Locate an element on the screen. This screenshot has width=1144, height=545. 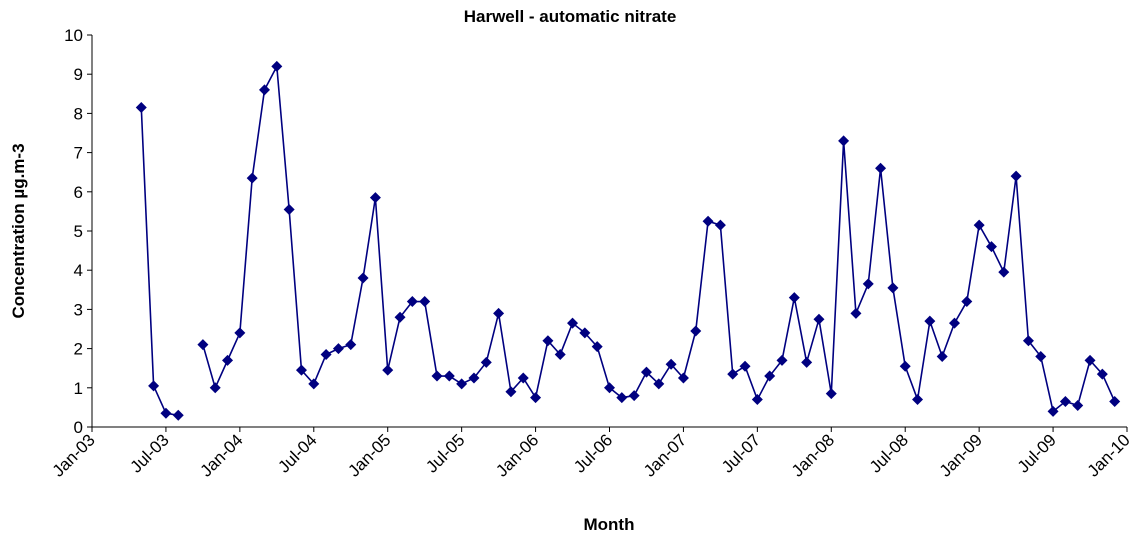
y-tick-label: 0 is located at coordinates (78, 427).